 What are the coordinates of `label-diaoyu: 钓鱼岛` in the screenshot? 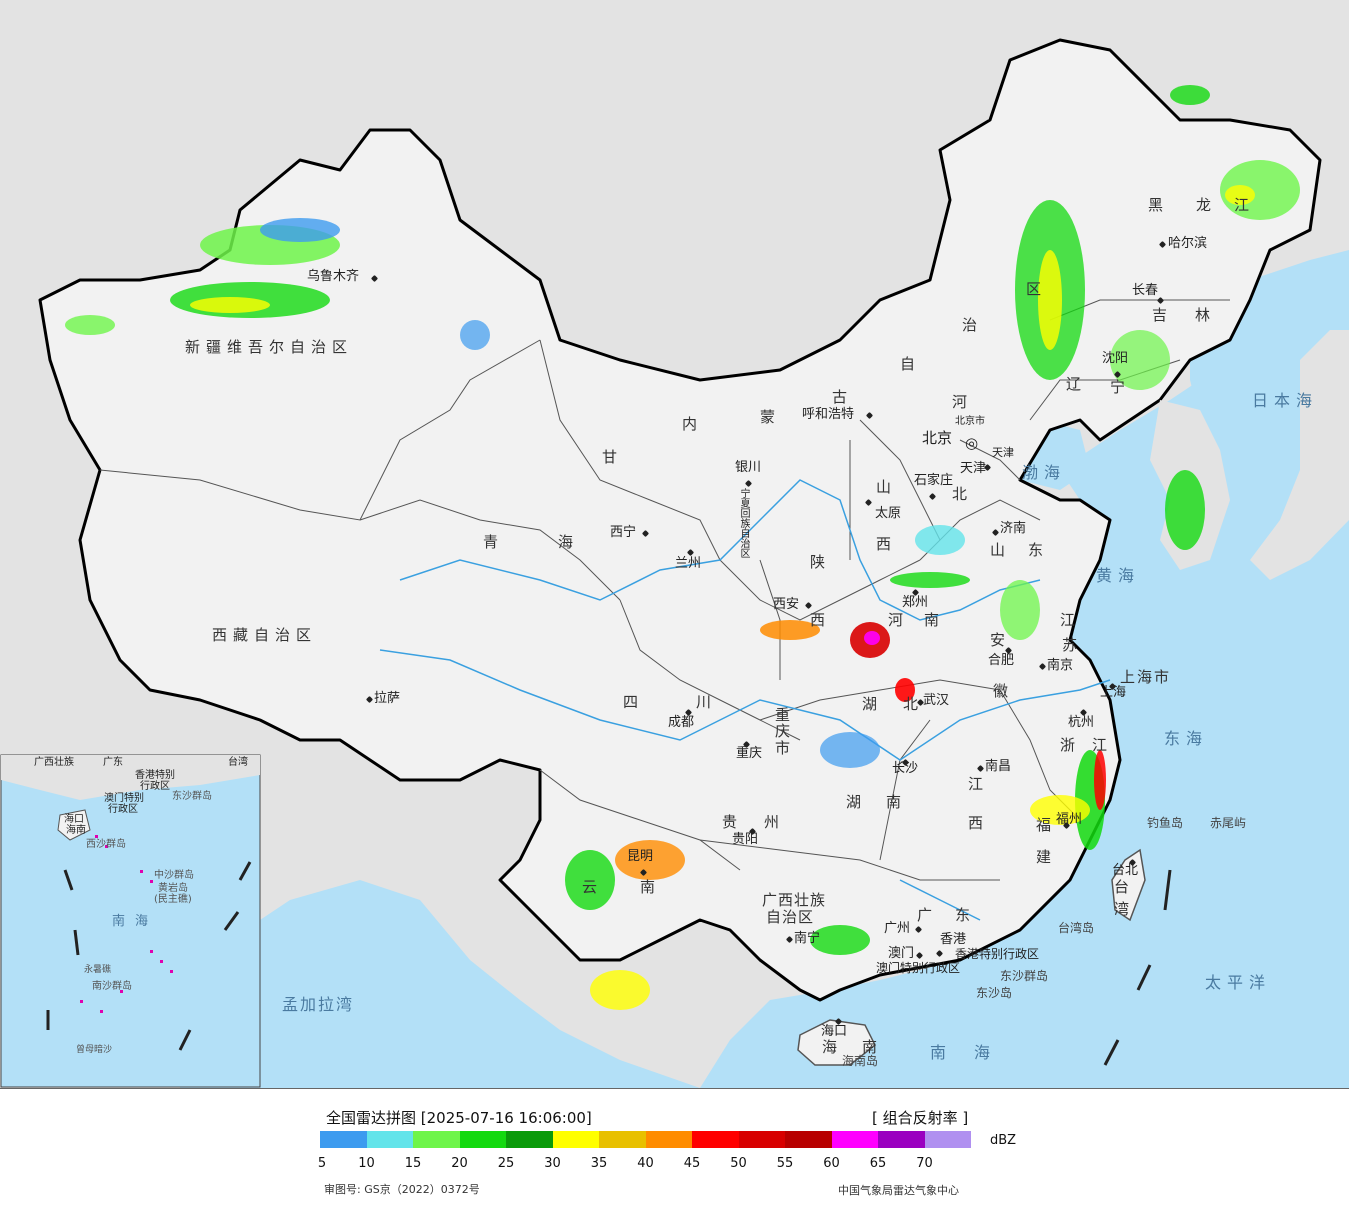 It's located at (1165, 823).